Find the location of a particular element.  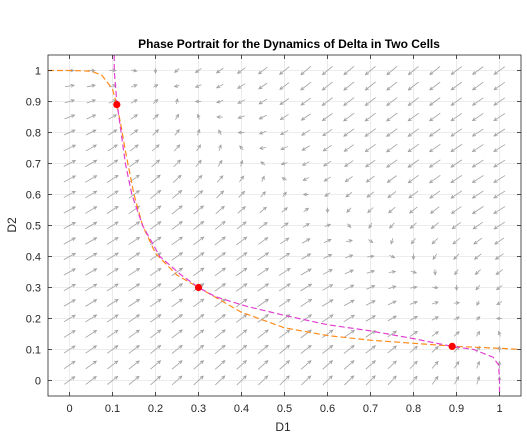

y-tick-label: 0.3 is located at coordinates (33, 289).